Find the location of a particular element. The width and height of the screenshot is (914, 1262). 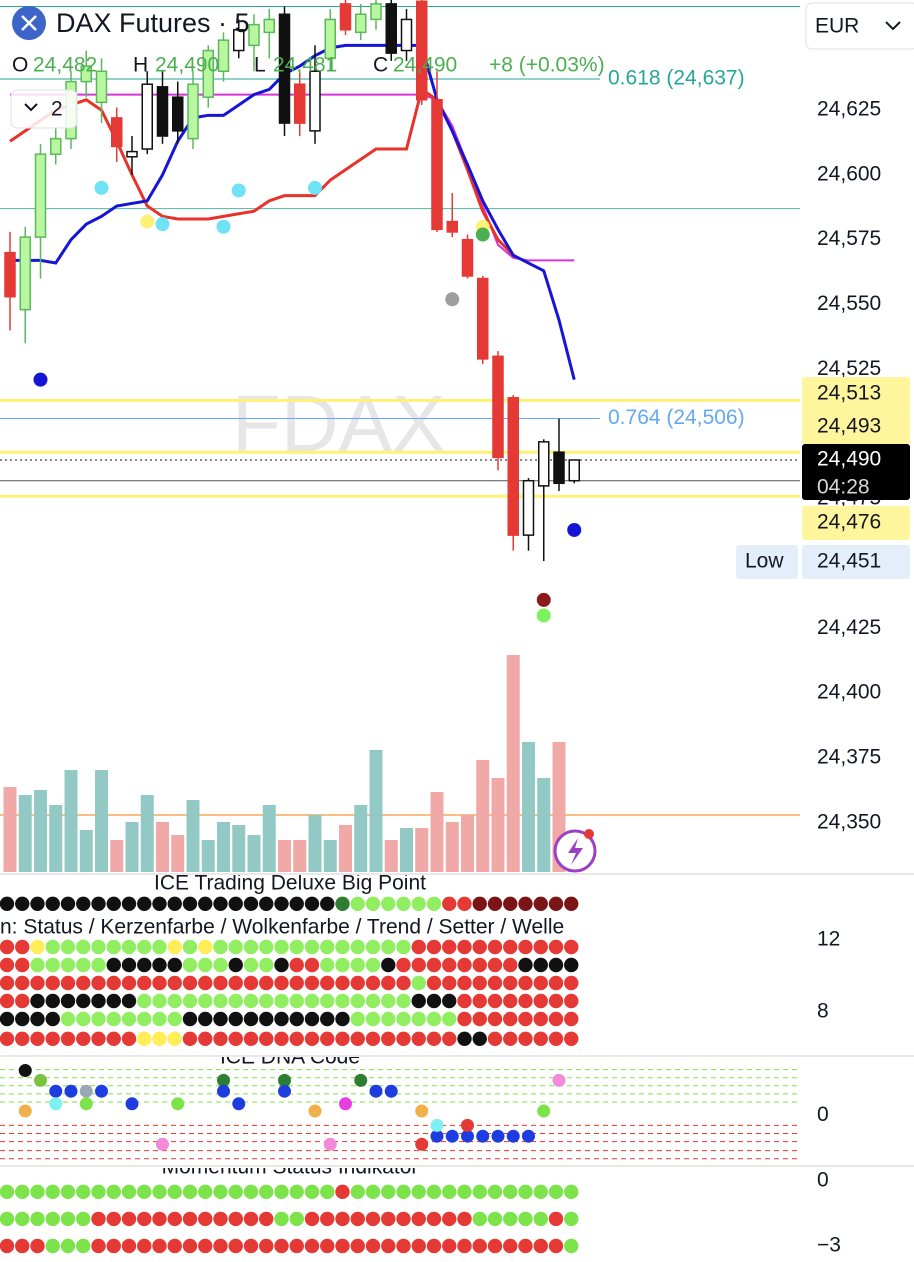

indicators-toggle is located at coordinates (44, 109).